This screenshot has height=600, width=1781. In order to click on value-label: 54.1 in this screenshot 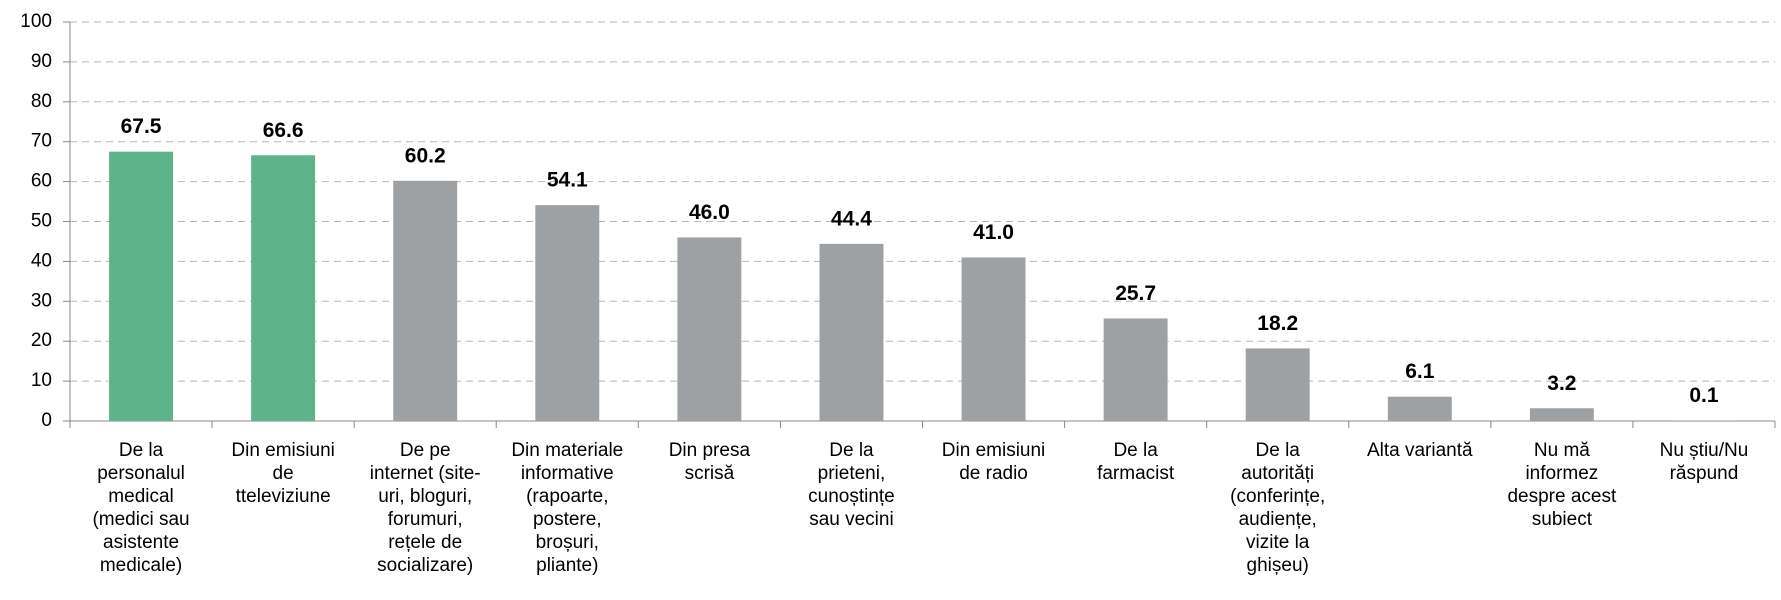, I will do `click(567, 180)`.